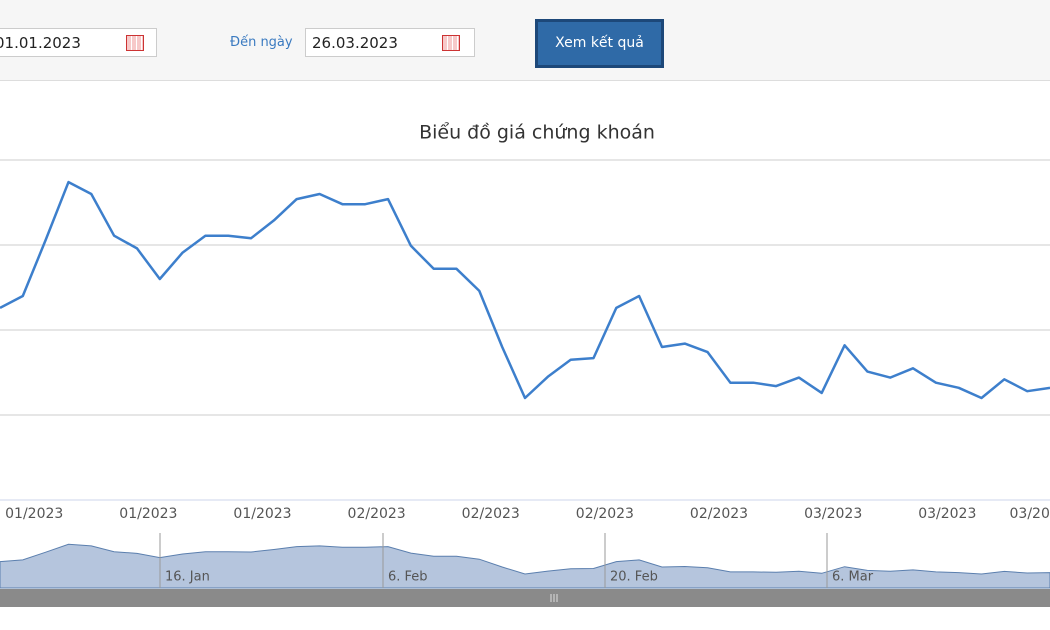  Describe the element at coordinates (40, 43) in the screenshot. I see `from-date: 01.01.2023` at that location.